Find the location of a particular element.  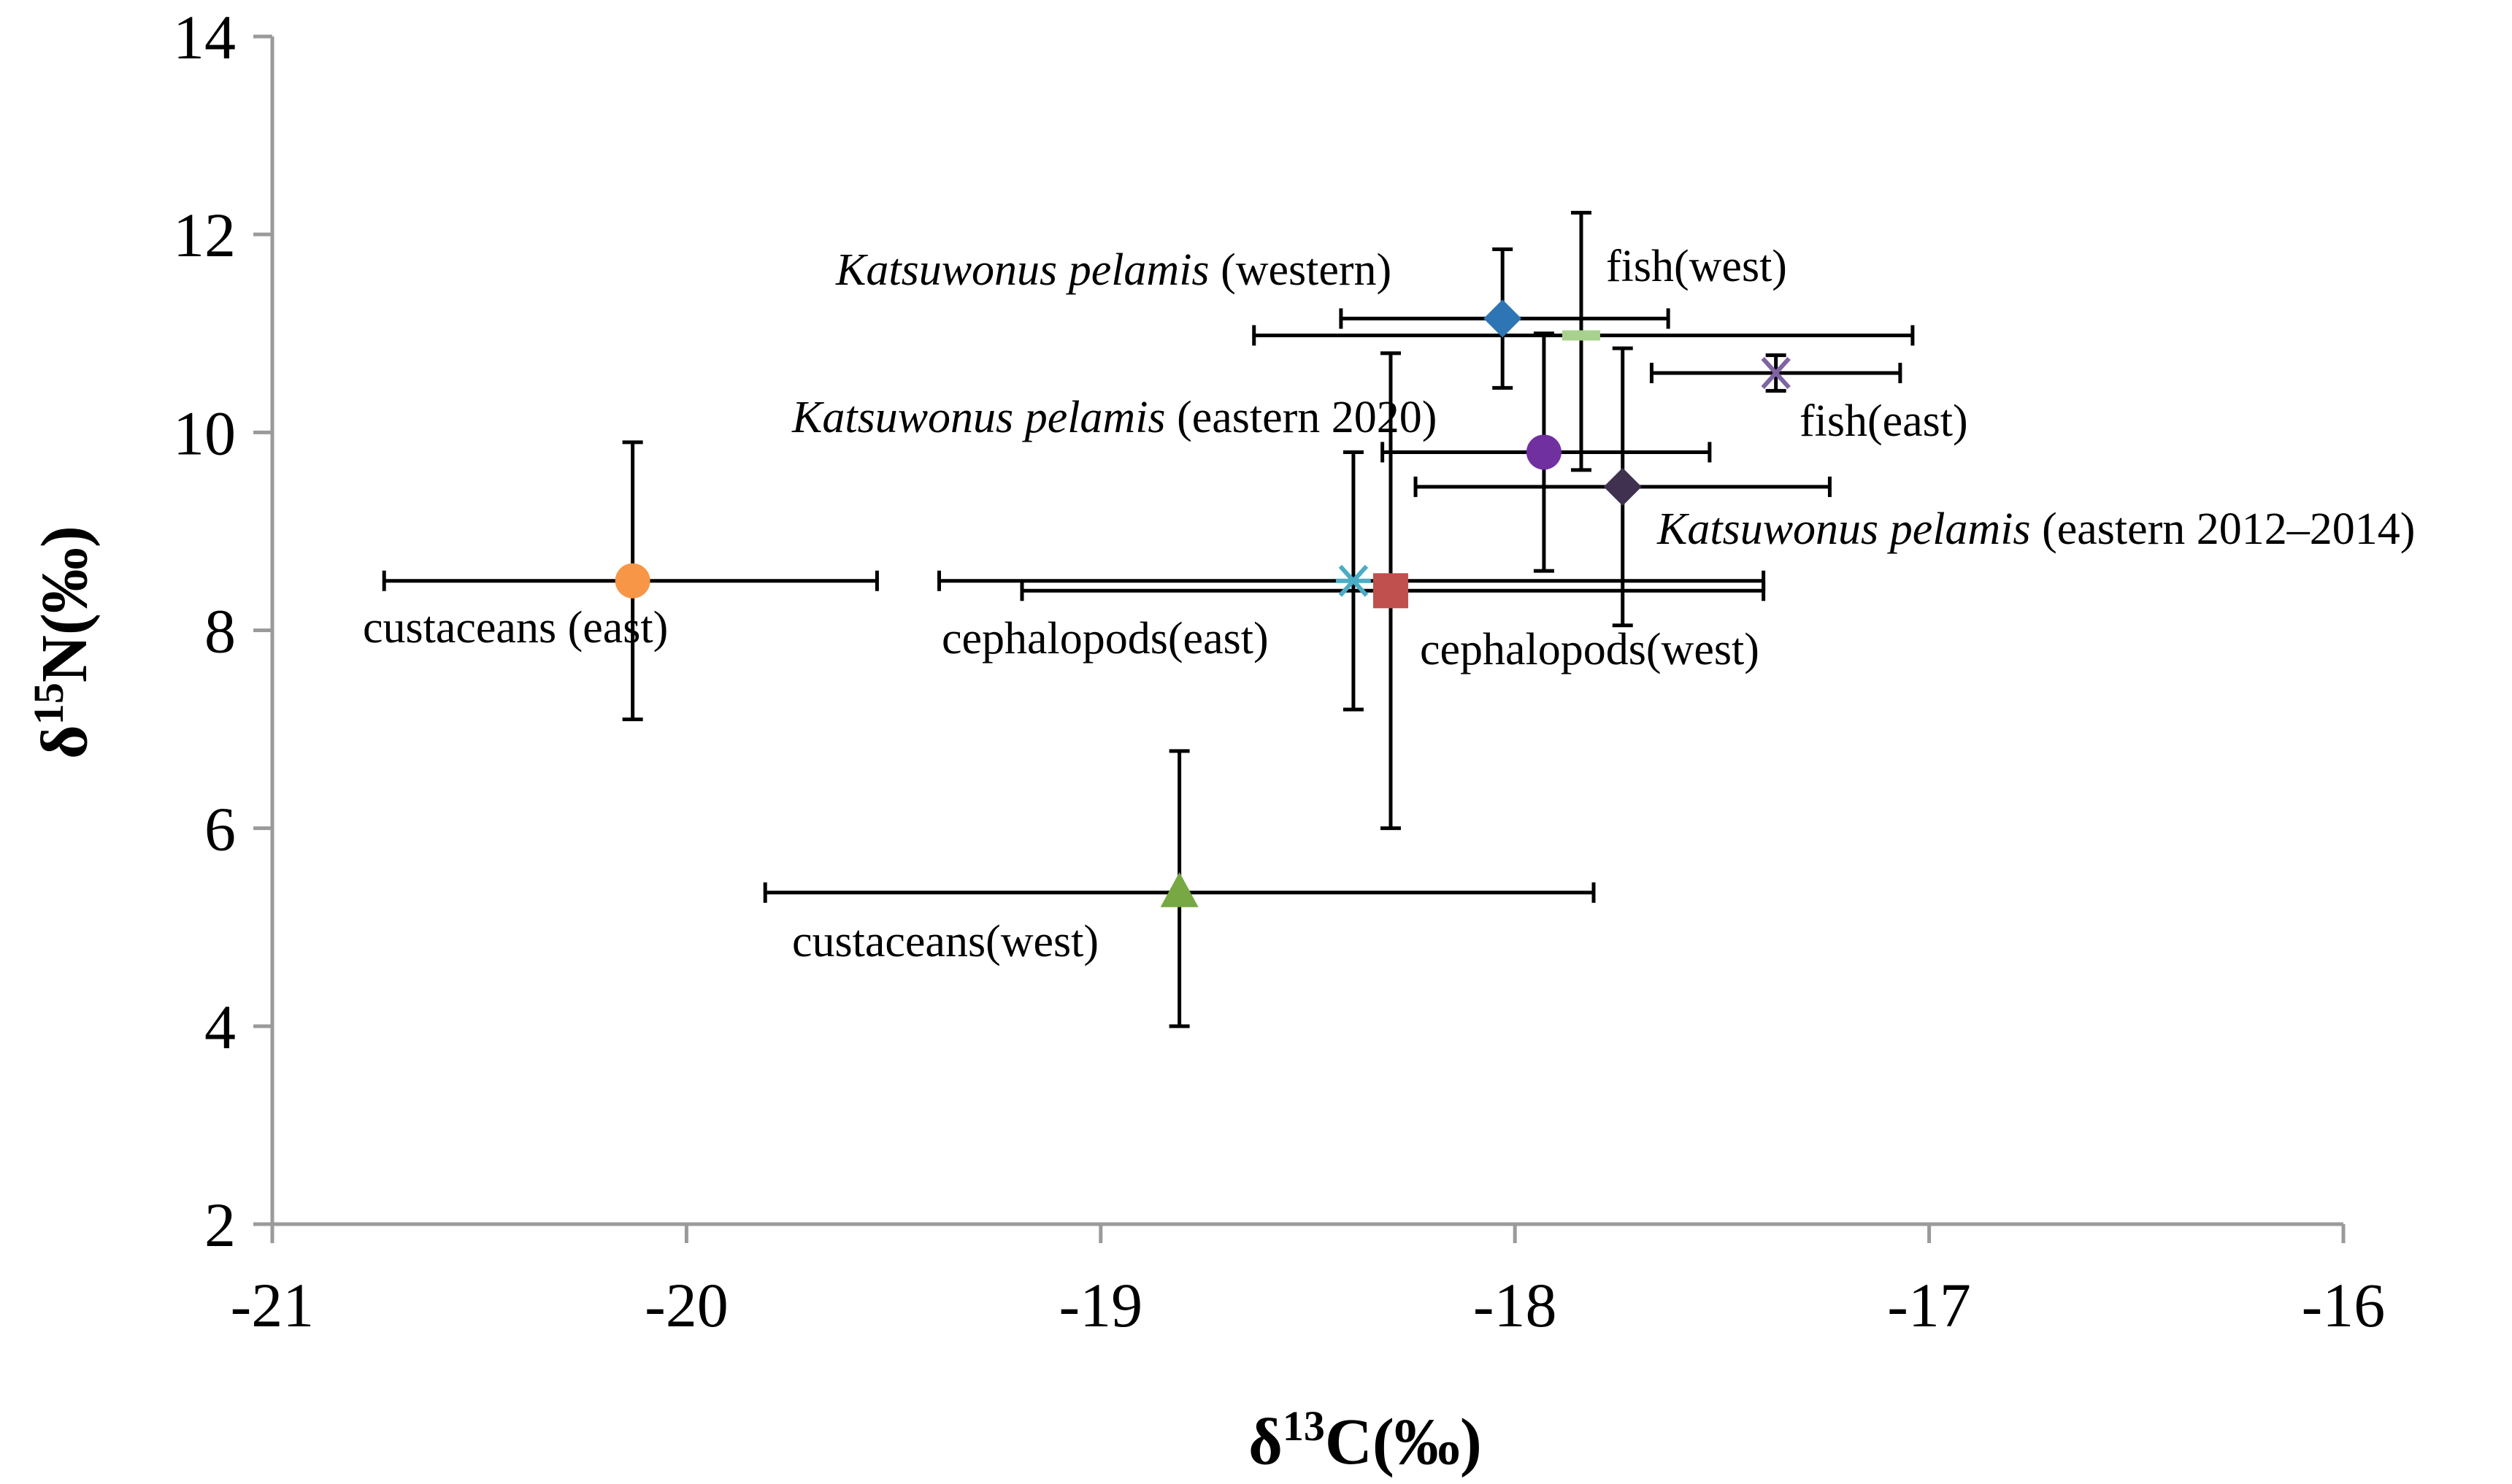

y-tick-label: 6 is located at coordinates (220, 829).